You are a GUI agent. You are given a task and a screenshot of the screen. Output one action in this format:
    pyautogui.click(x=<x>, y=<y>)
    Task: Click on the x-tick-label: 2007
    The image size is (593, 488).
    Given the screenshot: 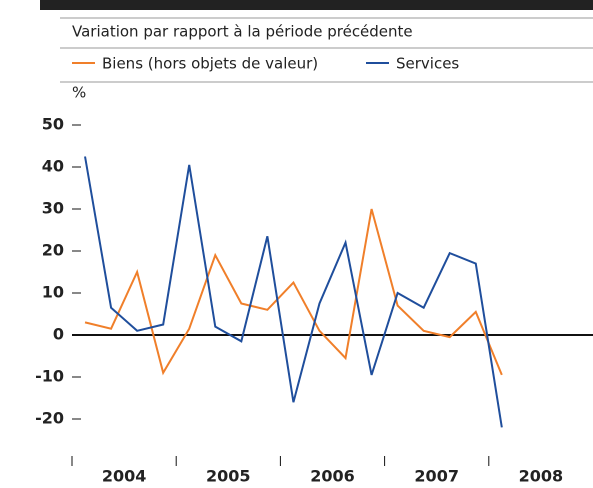 What is the action you would take?
    pyautogui.click(x=436, y=476)
    